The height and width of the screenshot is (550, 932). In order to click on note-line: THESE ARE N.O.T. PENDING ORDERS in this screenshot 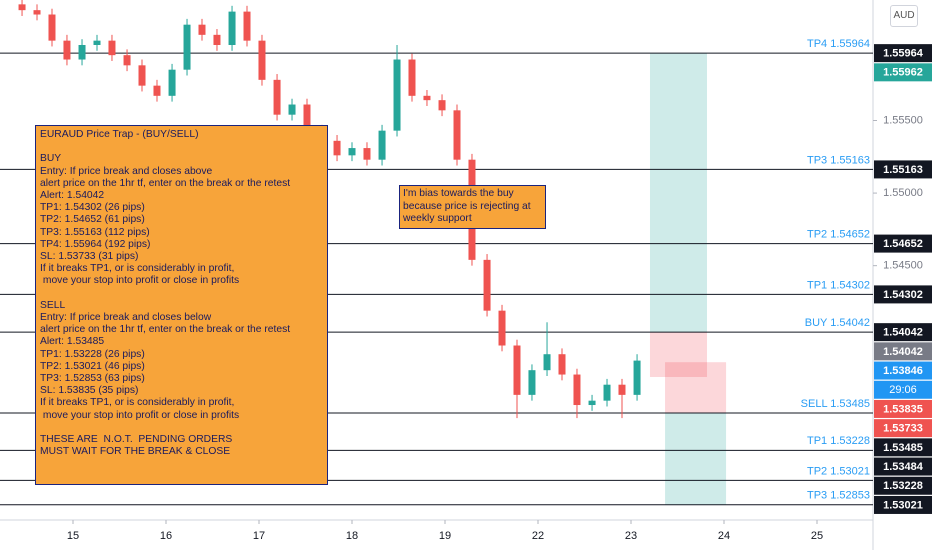, I will do `click(136, 440)`.